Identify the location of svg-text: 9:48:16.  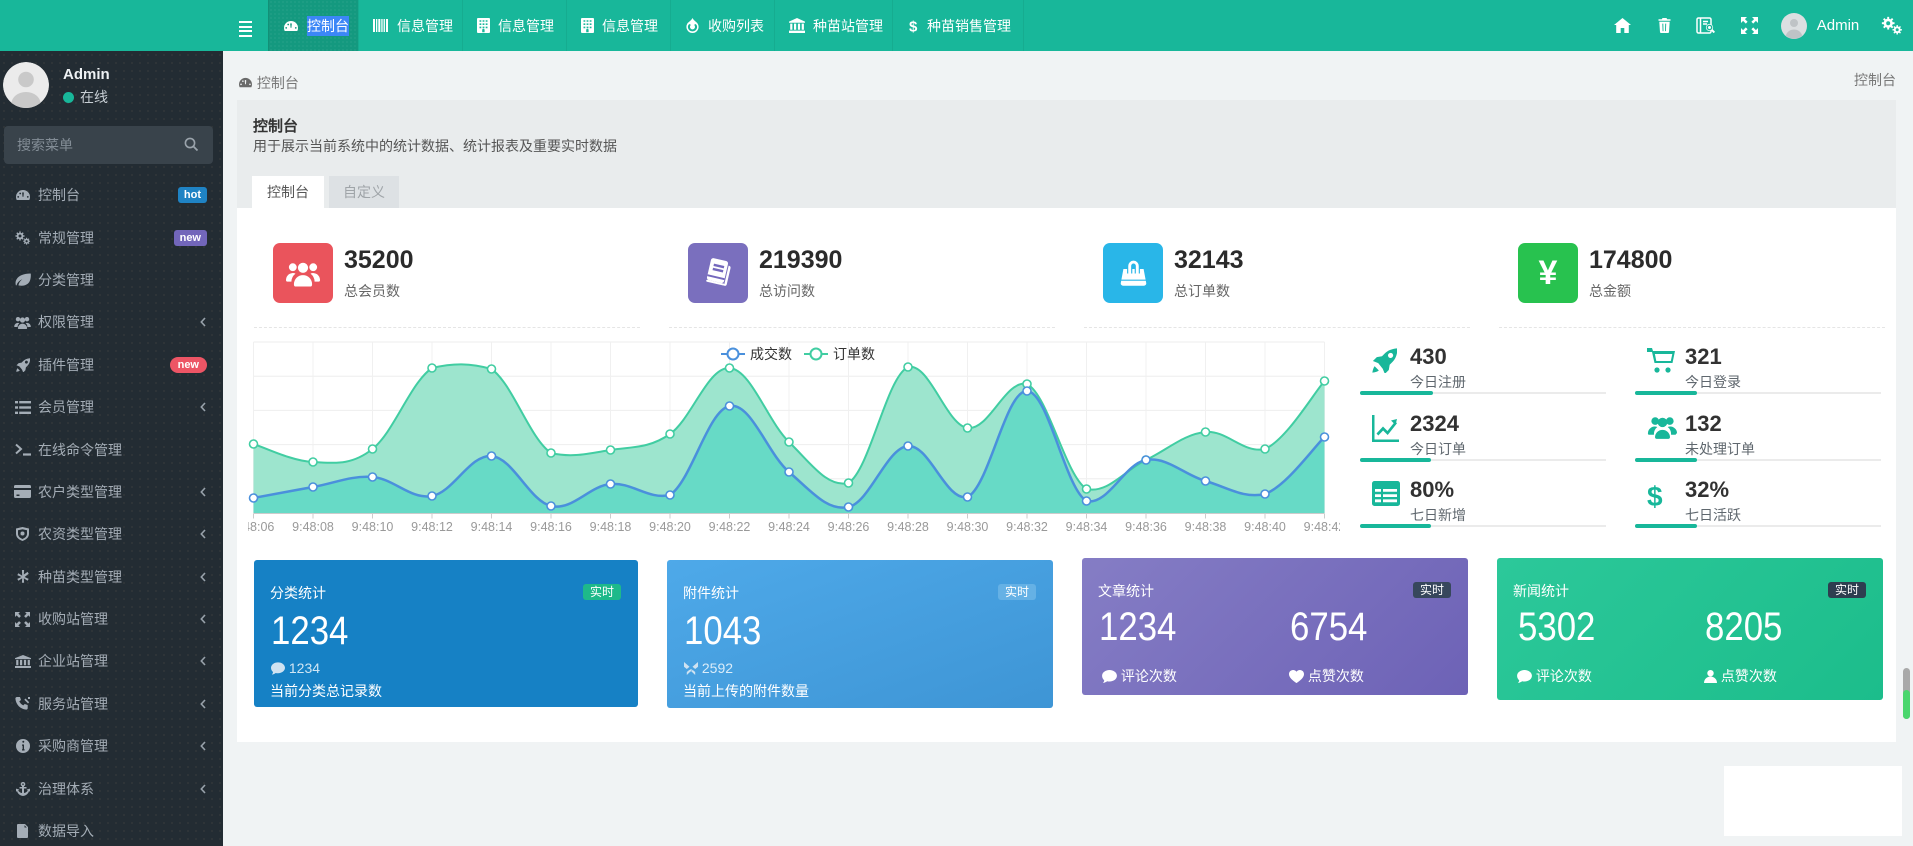
(551, 527).